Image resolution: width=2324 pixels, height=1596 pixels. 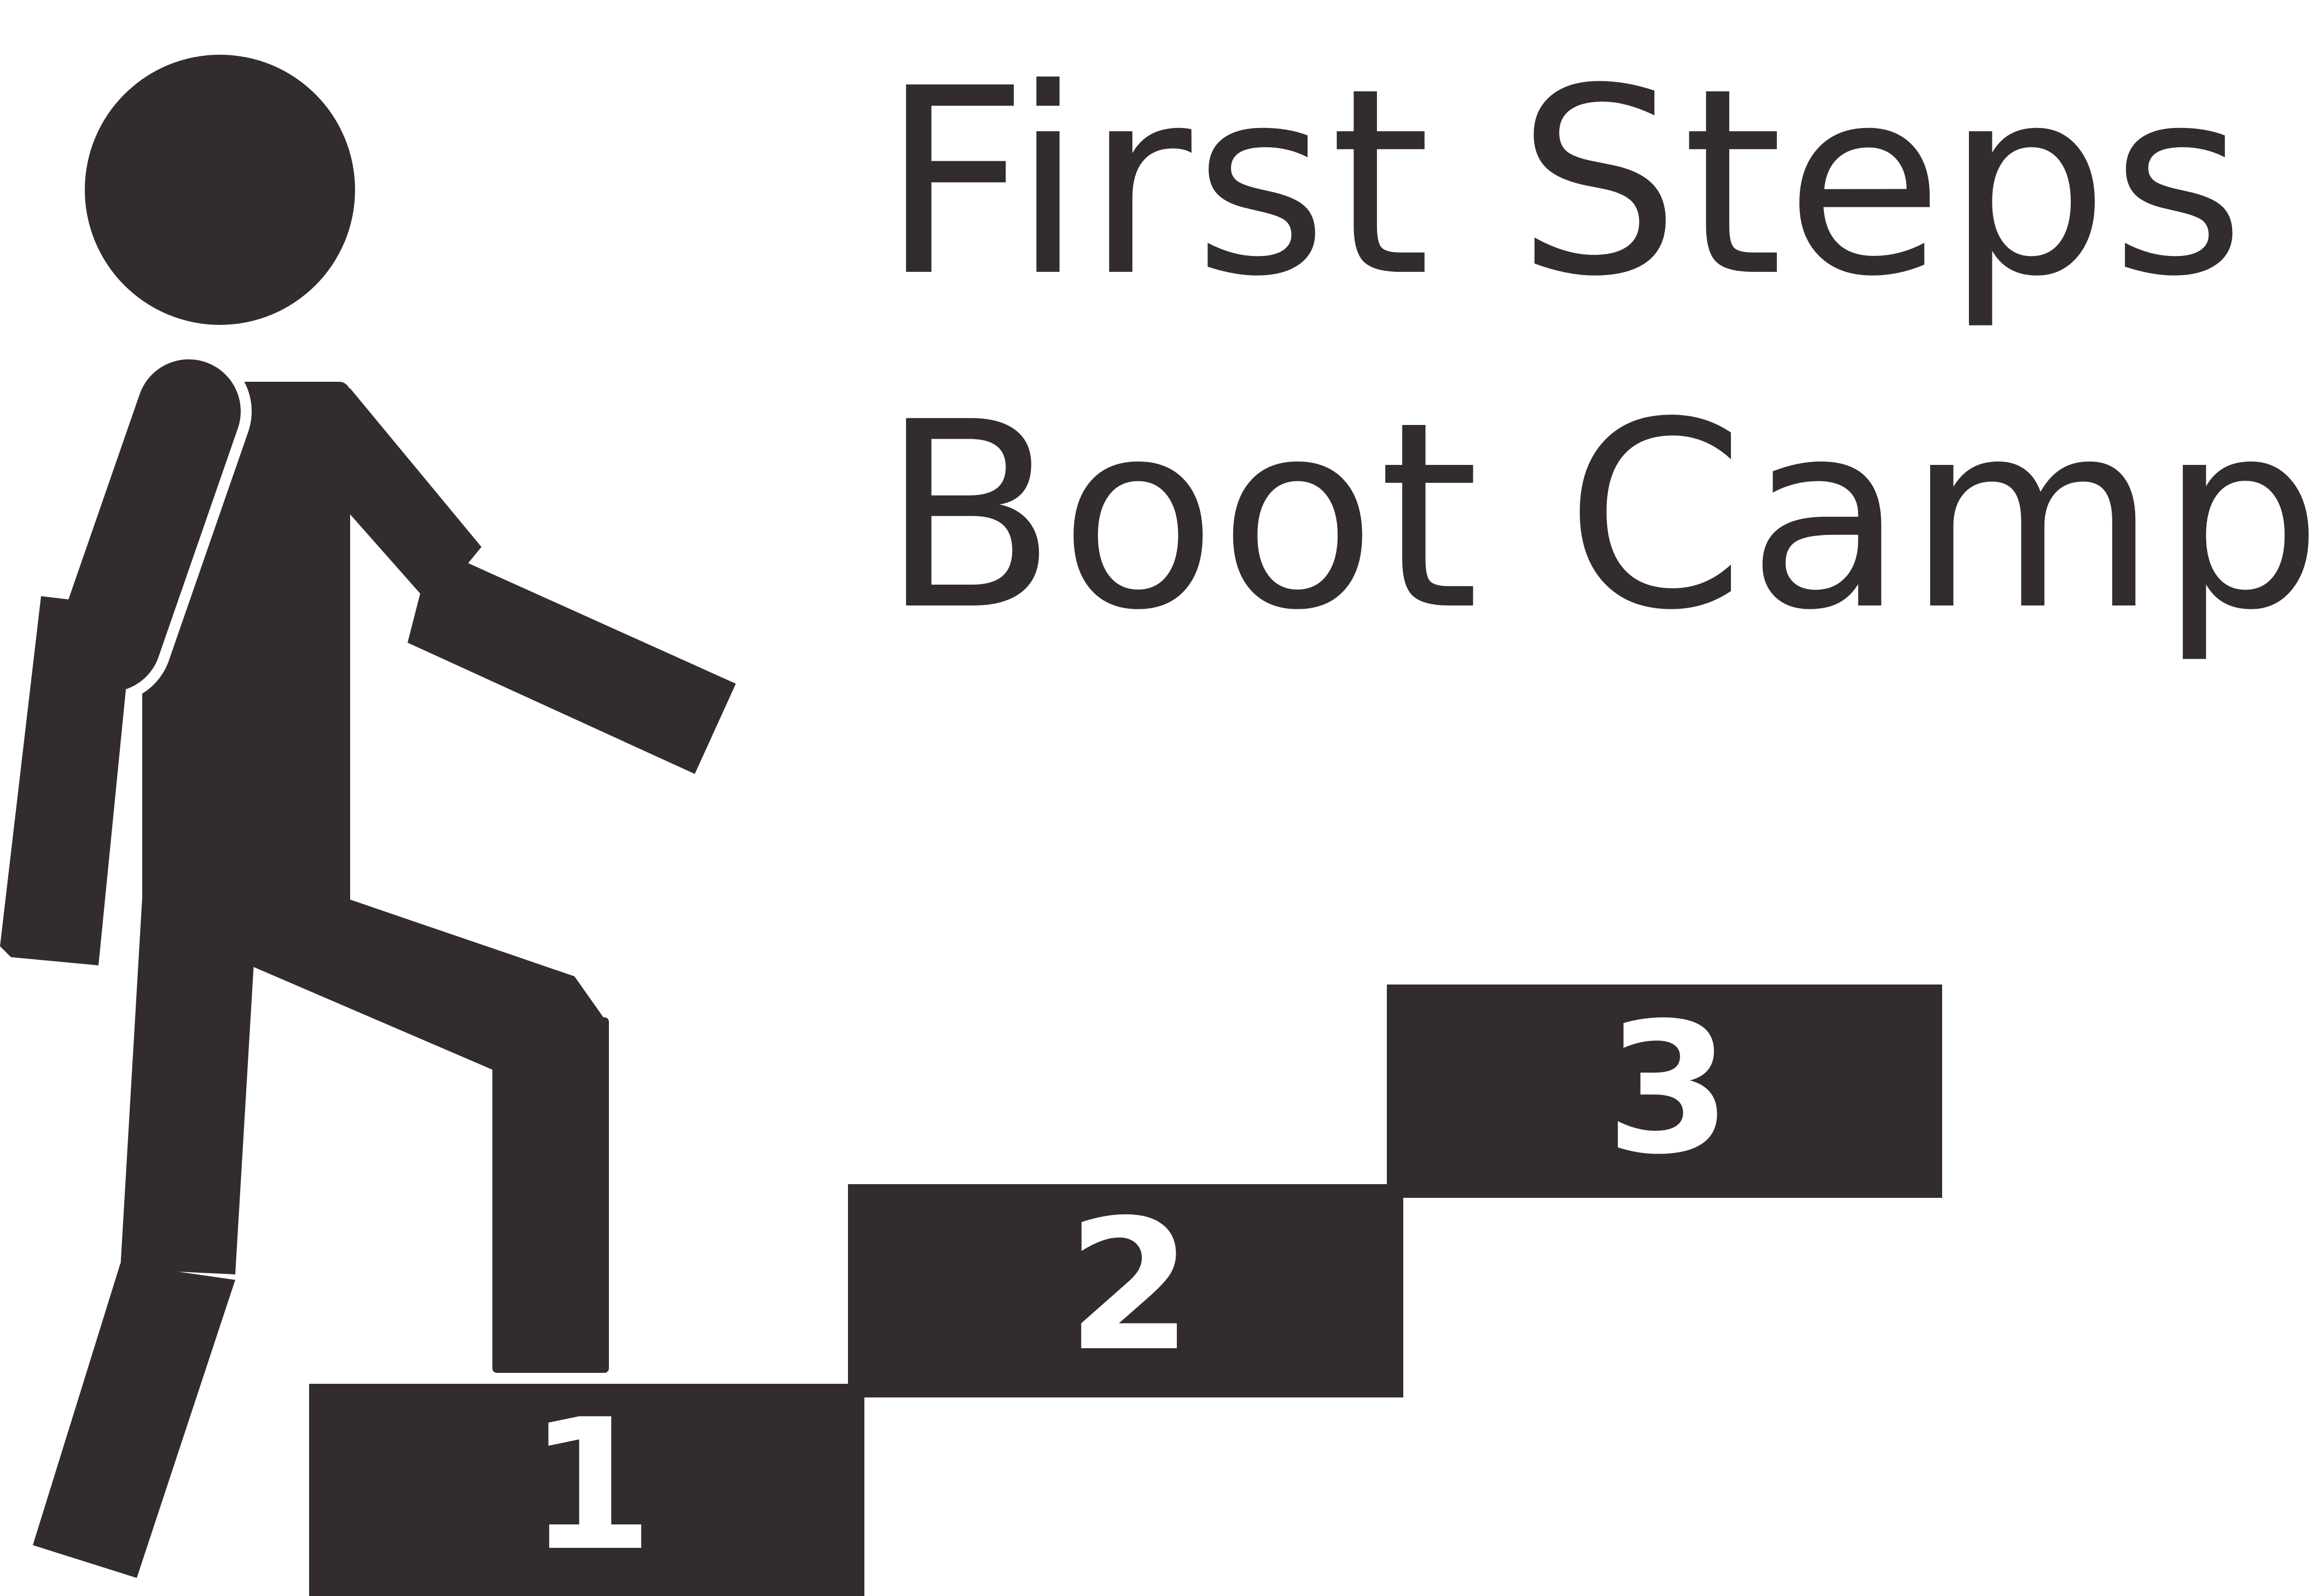 I want to click on step-2-number: 2, so click(x=1130, y=1286).